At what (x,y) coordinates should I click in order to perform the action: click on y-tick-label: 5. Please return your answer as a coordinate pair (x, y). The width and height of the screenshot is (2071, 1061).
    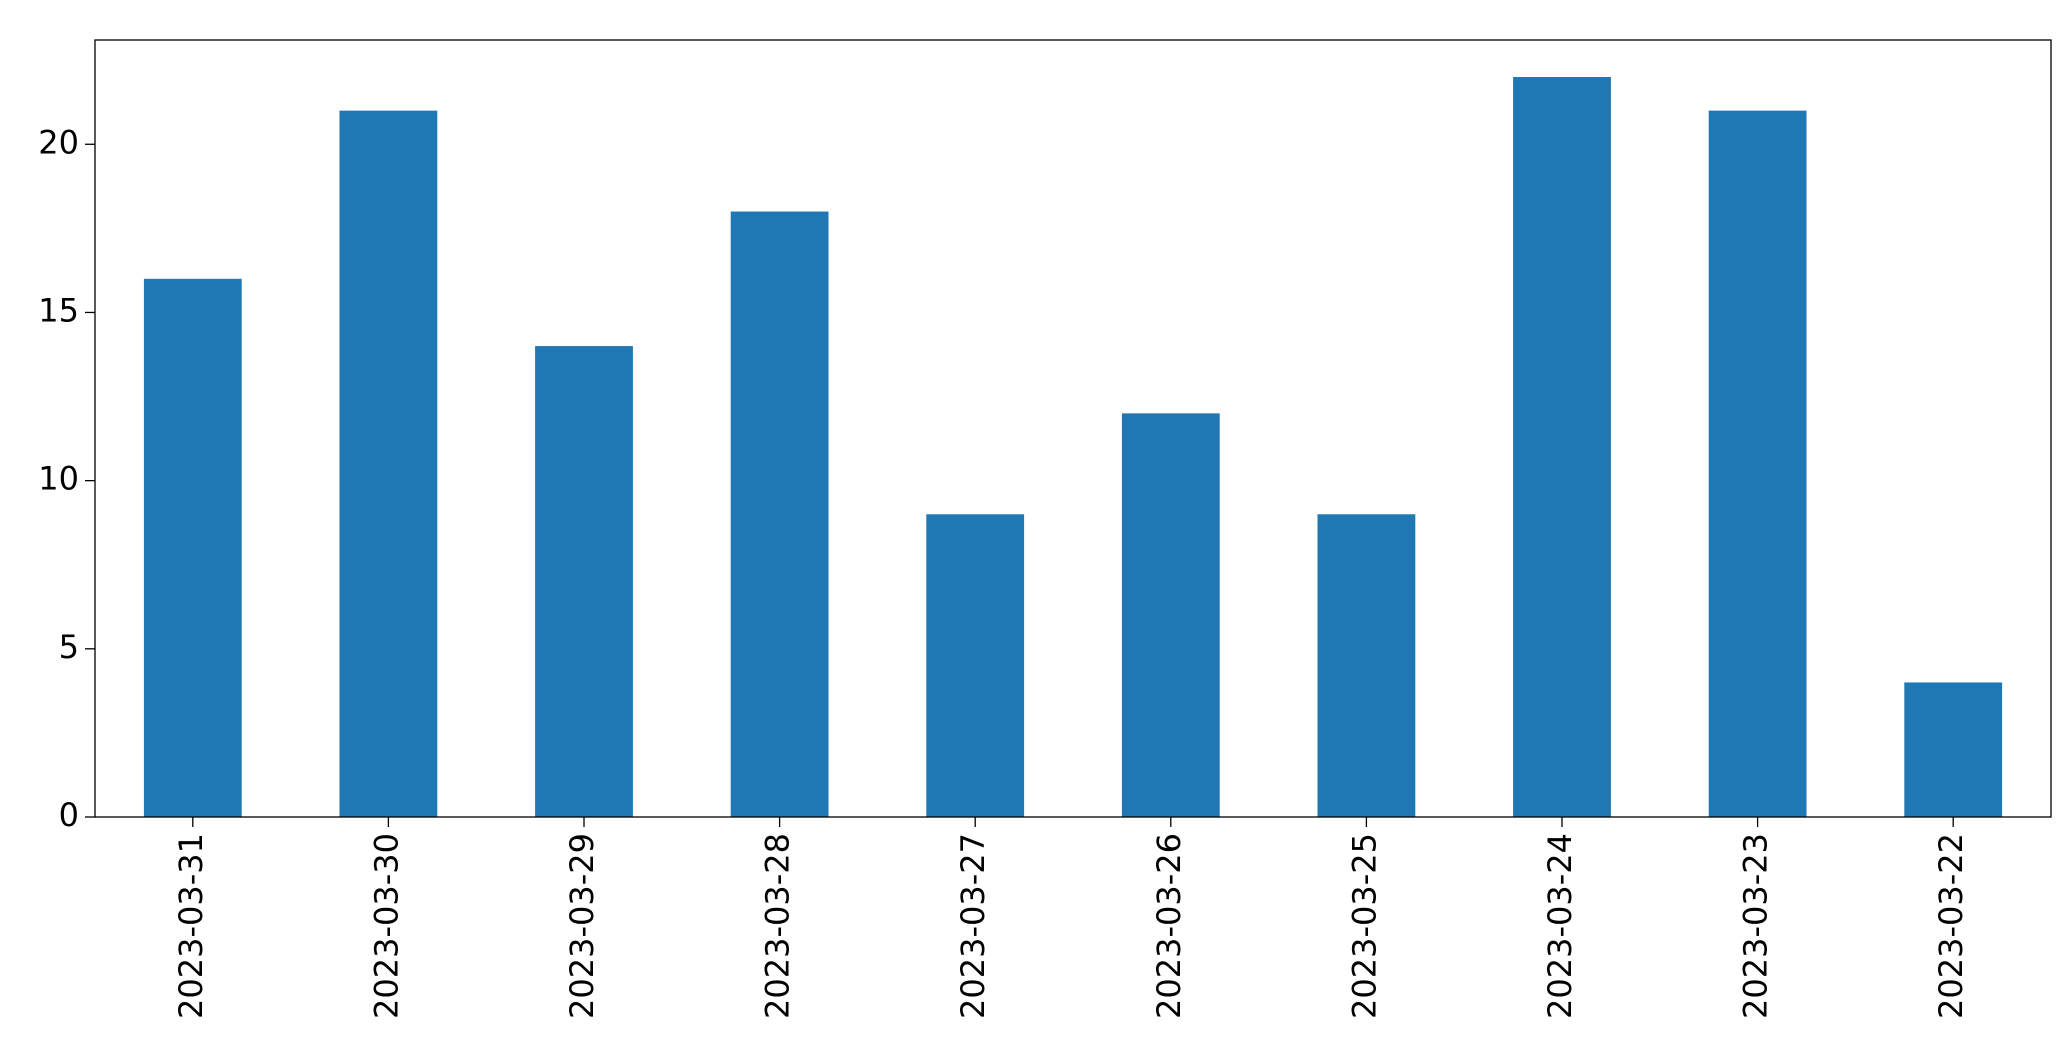
    Looking at the image, I should click on (69, 647).